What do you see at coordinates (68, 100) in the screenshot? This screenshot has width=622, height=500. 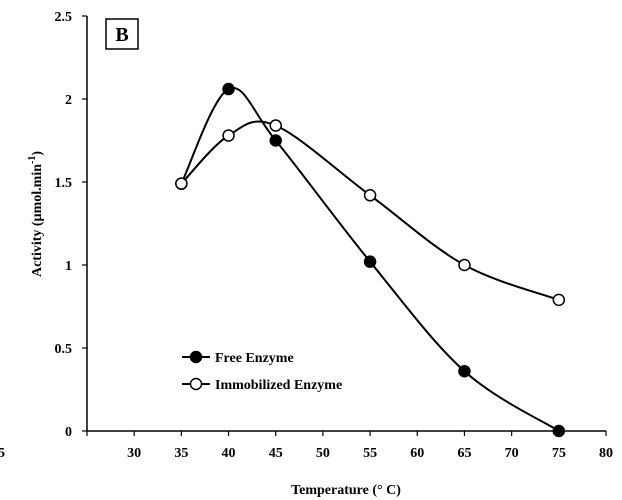 I see `y-tick-label: 2` at bounding box center [68, 100].